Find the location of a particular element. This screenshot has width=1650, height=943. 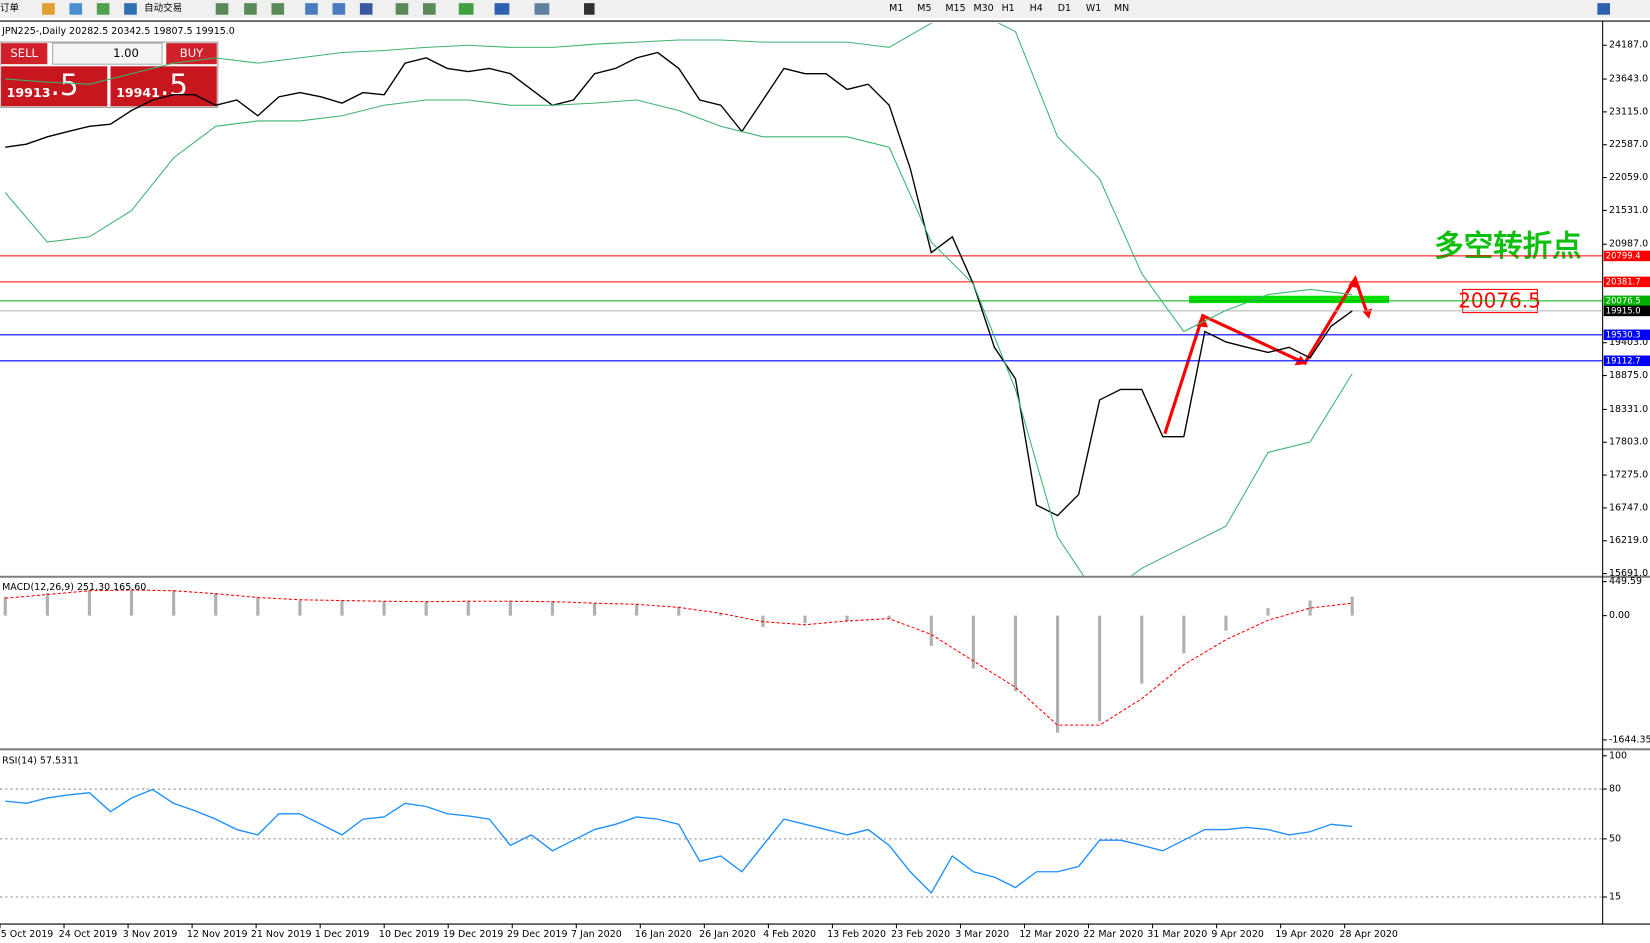

period-button: H1 is located at coordinates (1008, 8).